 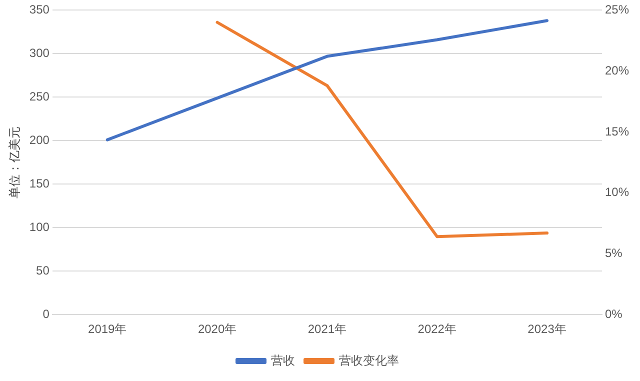 I want to click on legend-label: 营收, so click(x=283, y=360).